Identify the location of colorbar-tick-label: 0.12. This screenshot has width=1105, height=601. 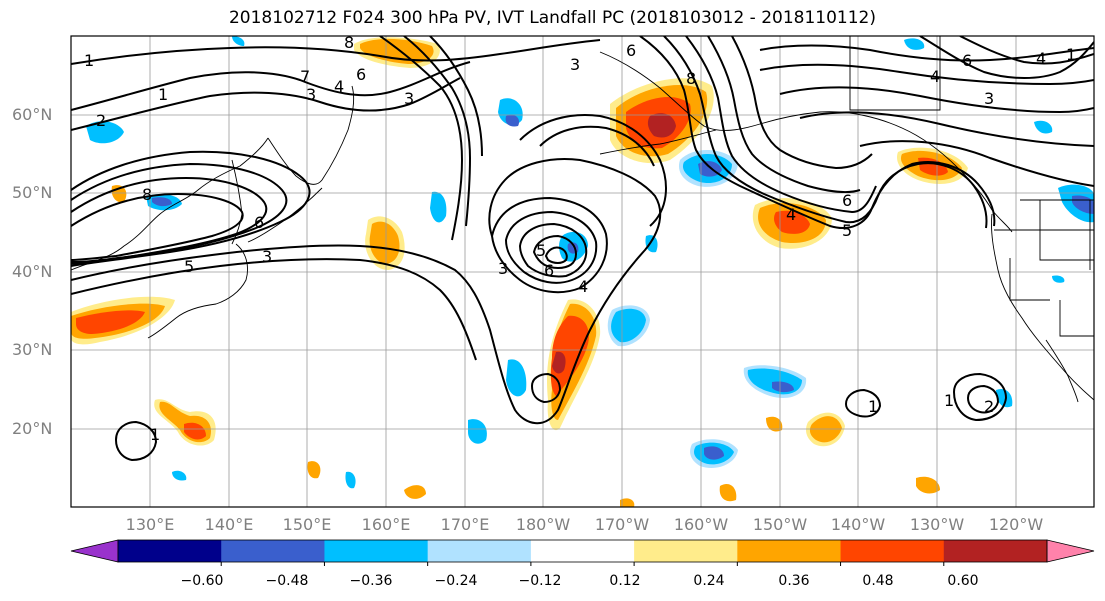
(625, 581).